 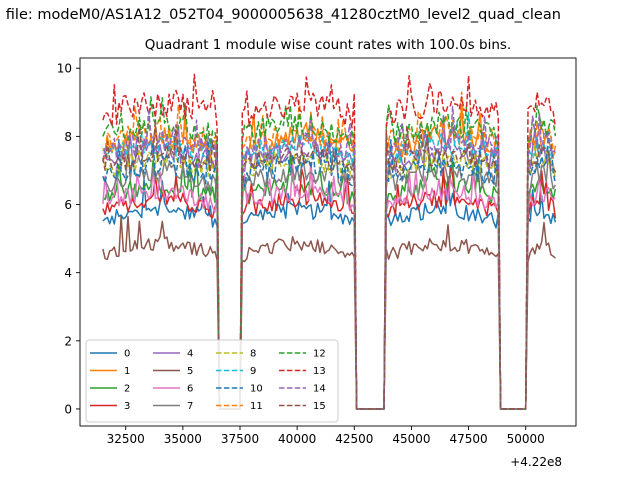 What do you see at coordinates (526, 439) in the screenshot?
I see `x-tick-label: 50000` at bounding box center [526, 439].